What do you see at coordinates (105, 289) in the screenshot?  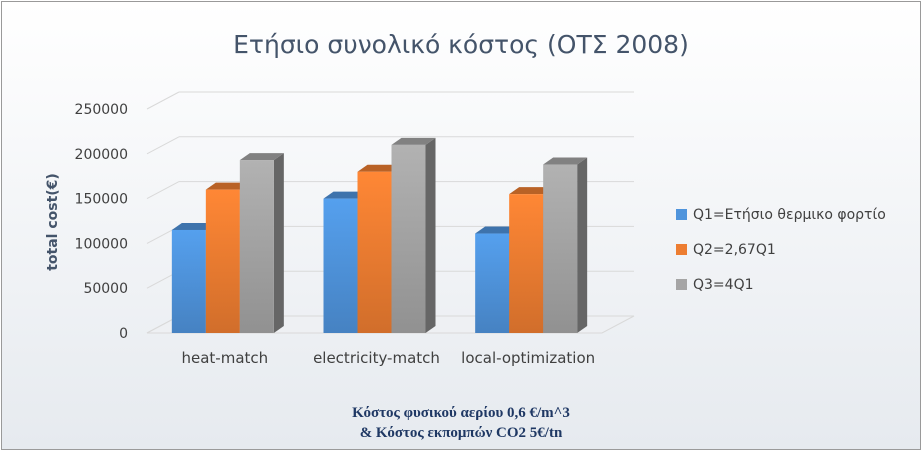 I see `y-tick-label: 50000` at bounding box center [105, 289].